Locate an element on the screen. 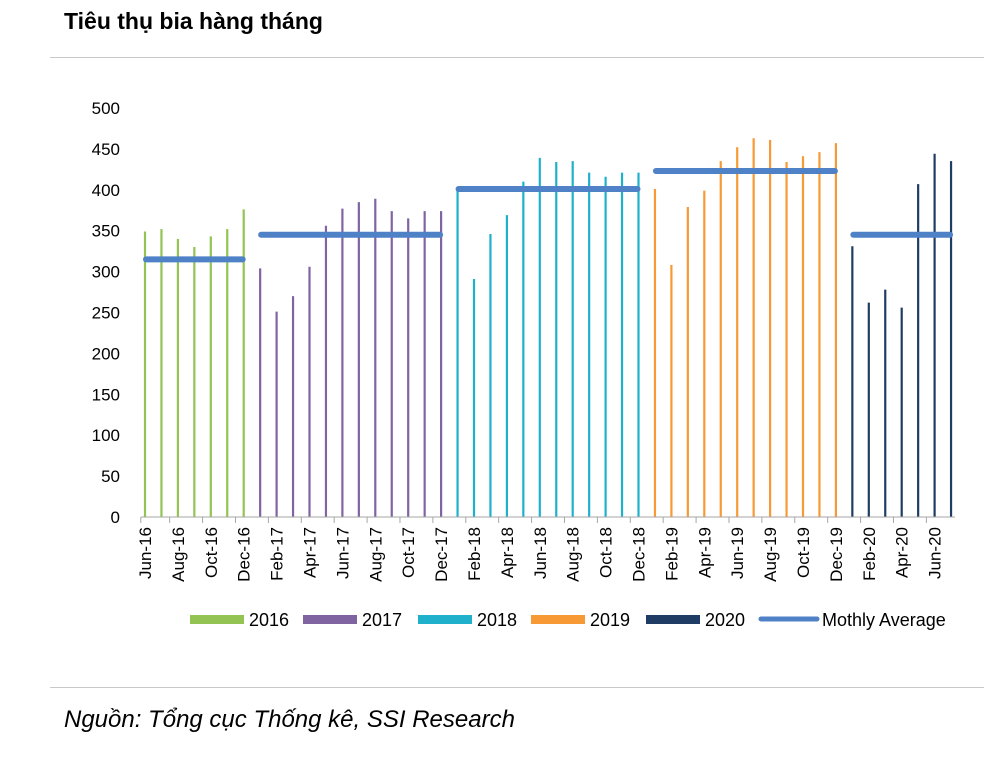 The height and width of the screenshot is (761, 984). legend-label-2020: 2020 is located at coordinates (725, 620).